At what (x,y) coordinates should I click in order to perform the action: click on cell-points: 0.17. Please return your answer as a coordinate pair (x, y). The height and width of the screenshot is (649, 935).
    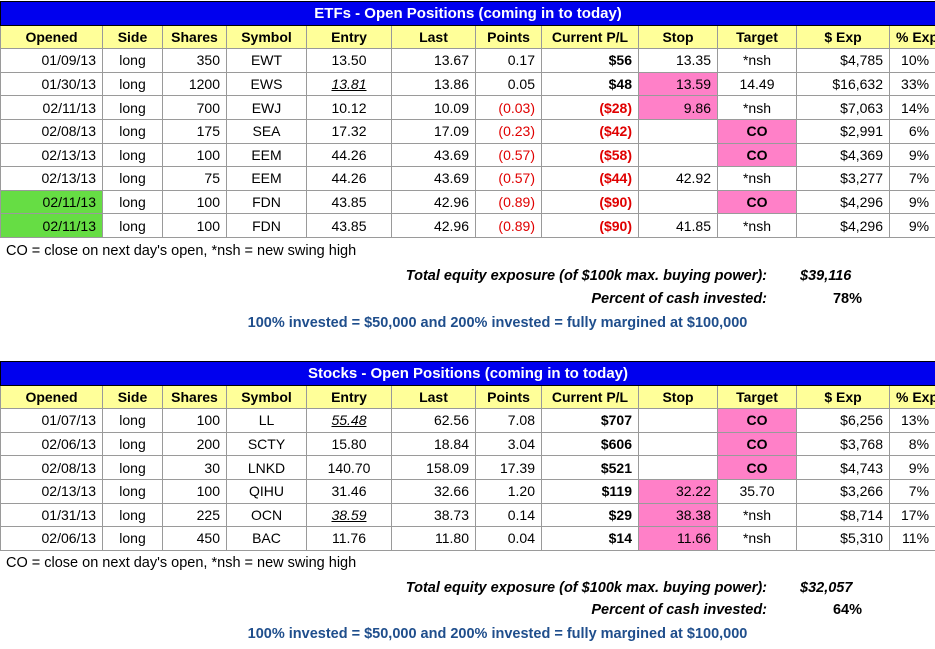
    Looking at the image, I should click on (508, 60).